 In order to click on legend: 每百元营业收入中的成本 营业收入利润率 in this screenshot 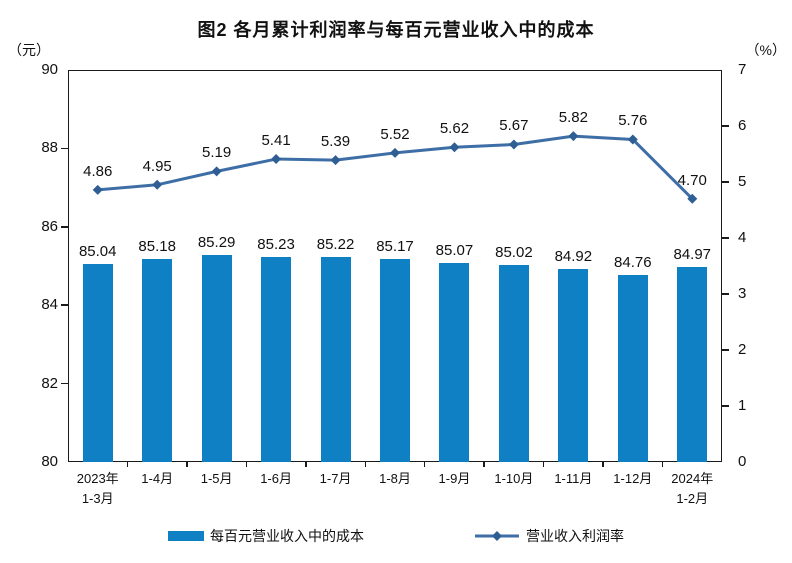, I will do `click(396, 536)`.